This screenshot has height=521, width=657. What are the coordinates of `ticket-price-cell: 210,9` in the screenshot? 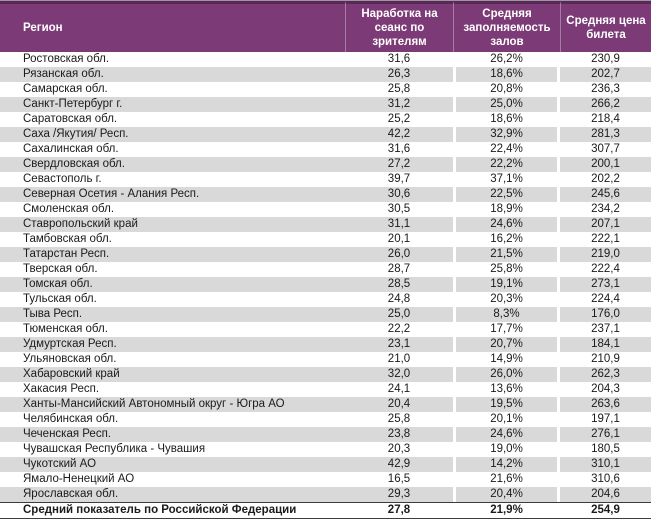 It's located at (605, 359).